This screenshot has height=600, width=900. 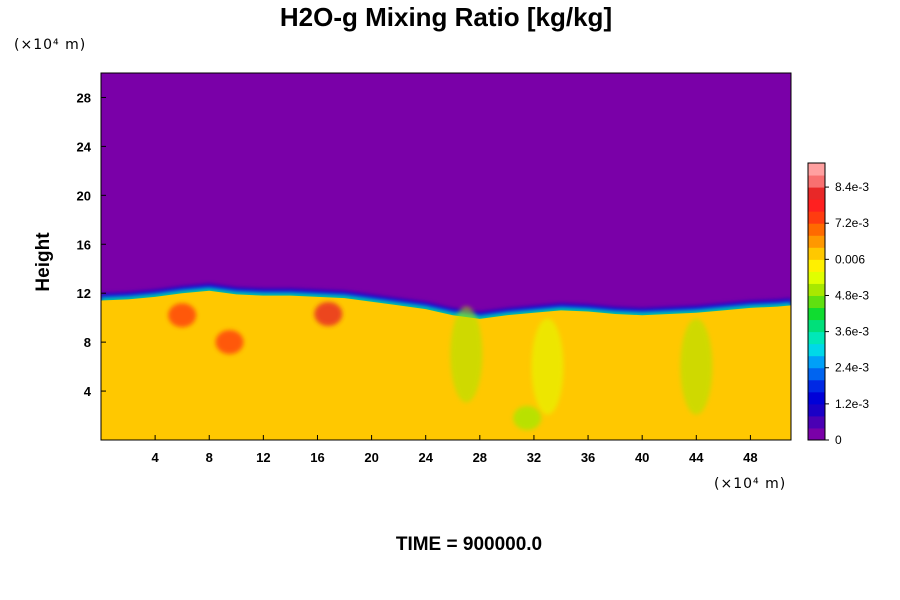 I want to click on x-tick-label: 20, so click(x=371, y=457).